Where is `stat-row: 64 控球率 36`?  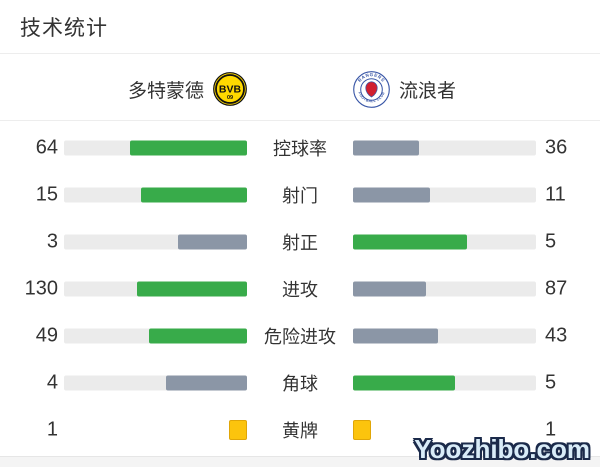
stat-row: 64 控球率 36 is located at coordinates (300, 147).